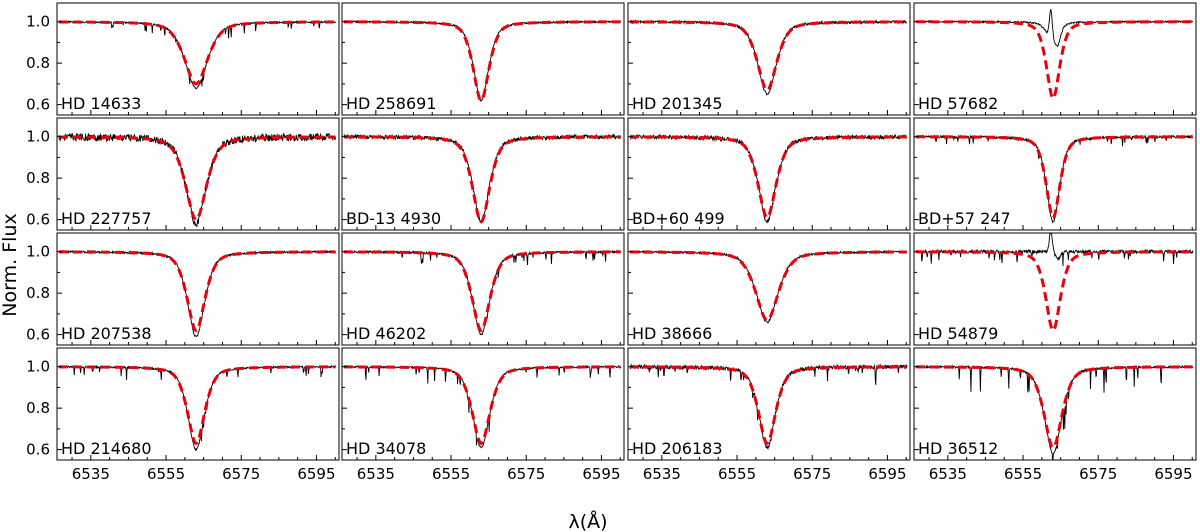 This screenshot has height=532, width=1200. Describe the element at coordinates (677, 103) in the screenshot. I see `star-label: HD 201345` at that location.